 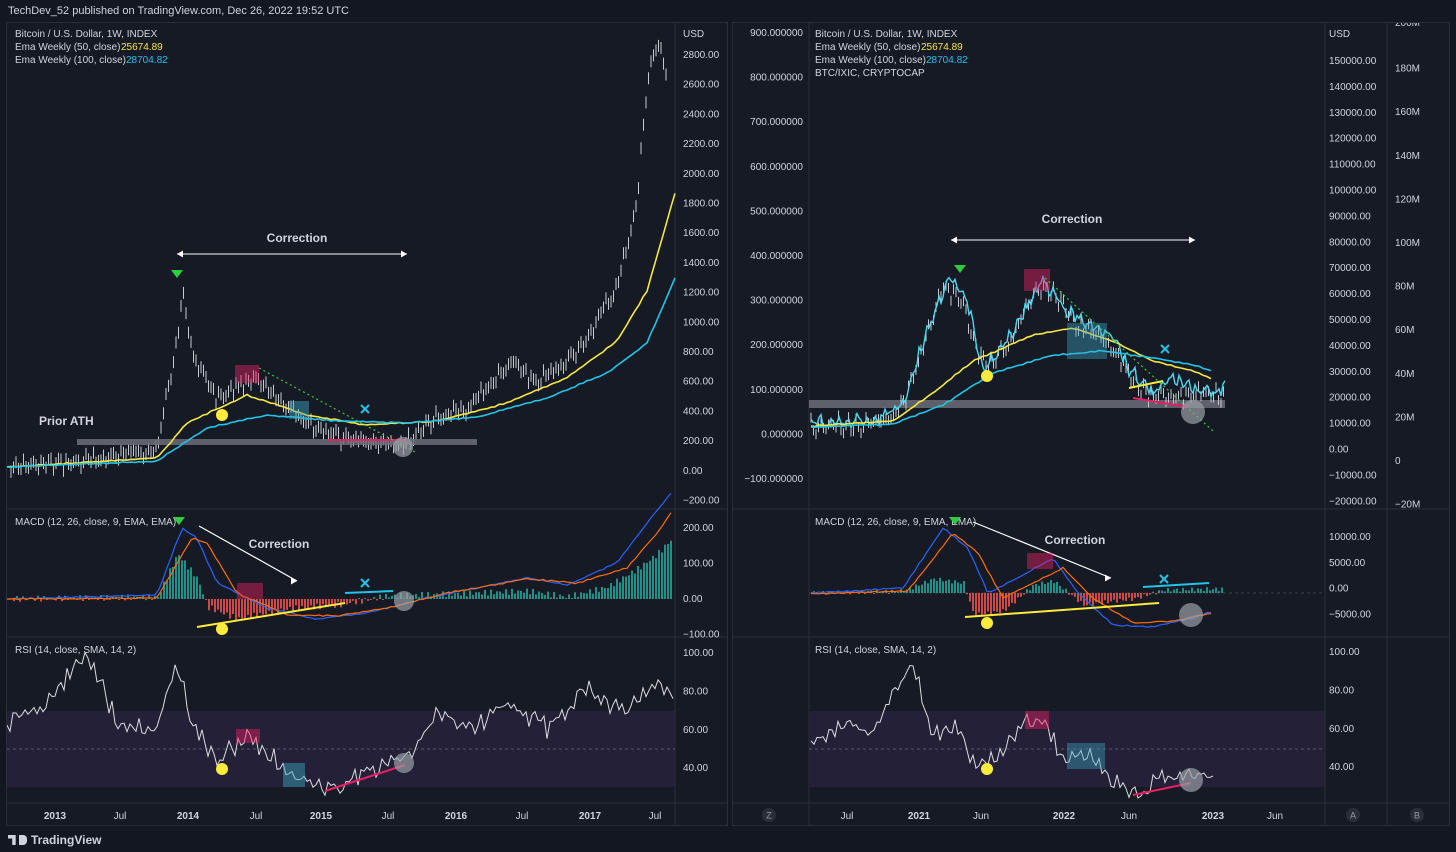 What do you see at coordinates (1353, 815) in the screenshot?
I see `scale-mode-button-a` at bounding box center [1353, 815].